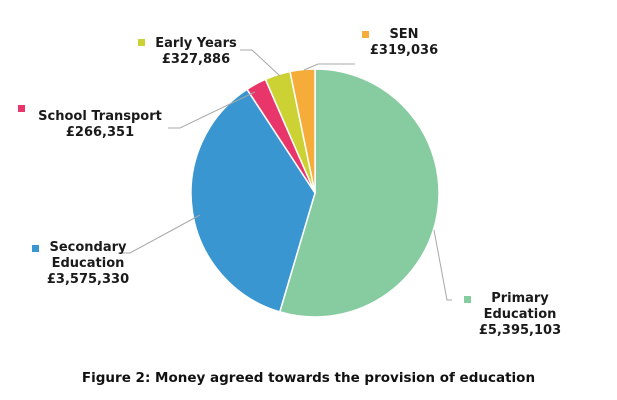  What do you see at coordinates (21, 108) in the screenshot?
I see `legend-marker-school-transport` at bounding box center [21, 108].